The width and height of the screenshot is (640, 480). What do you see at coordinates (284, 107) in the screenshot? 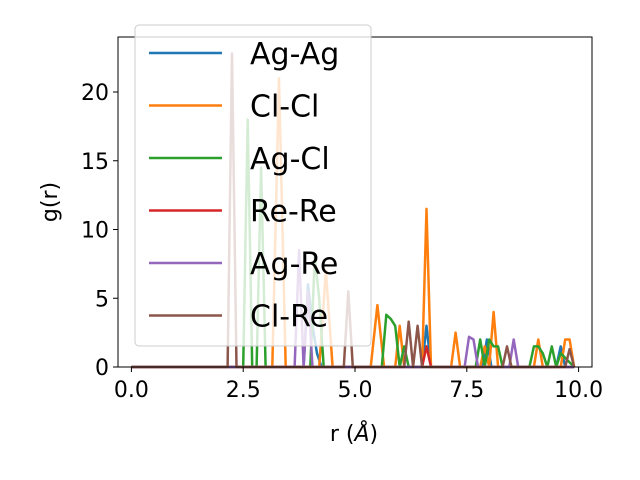
I see `legend-label: Cl-Cl` at bounding box center [284, 107].